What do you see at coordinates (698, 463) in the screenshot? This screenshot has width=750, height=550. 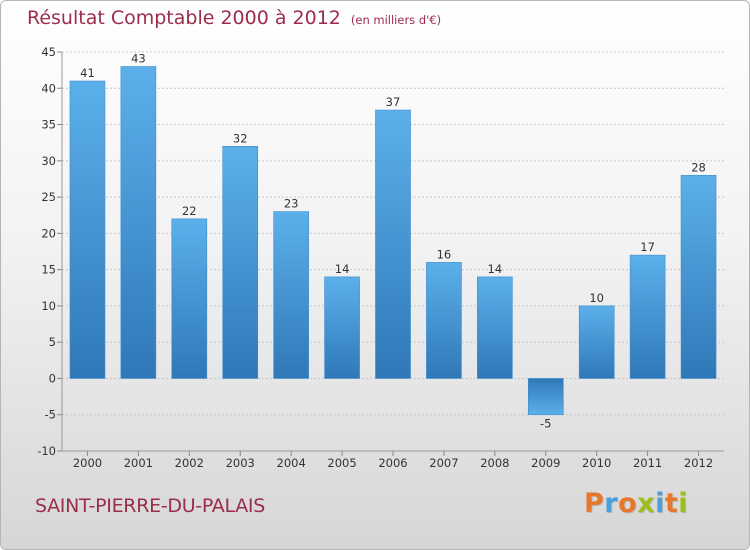 I see `x-tick-label: 2012` at bounding box center [698, 463].